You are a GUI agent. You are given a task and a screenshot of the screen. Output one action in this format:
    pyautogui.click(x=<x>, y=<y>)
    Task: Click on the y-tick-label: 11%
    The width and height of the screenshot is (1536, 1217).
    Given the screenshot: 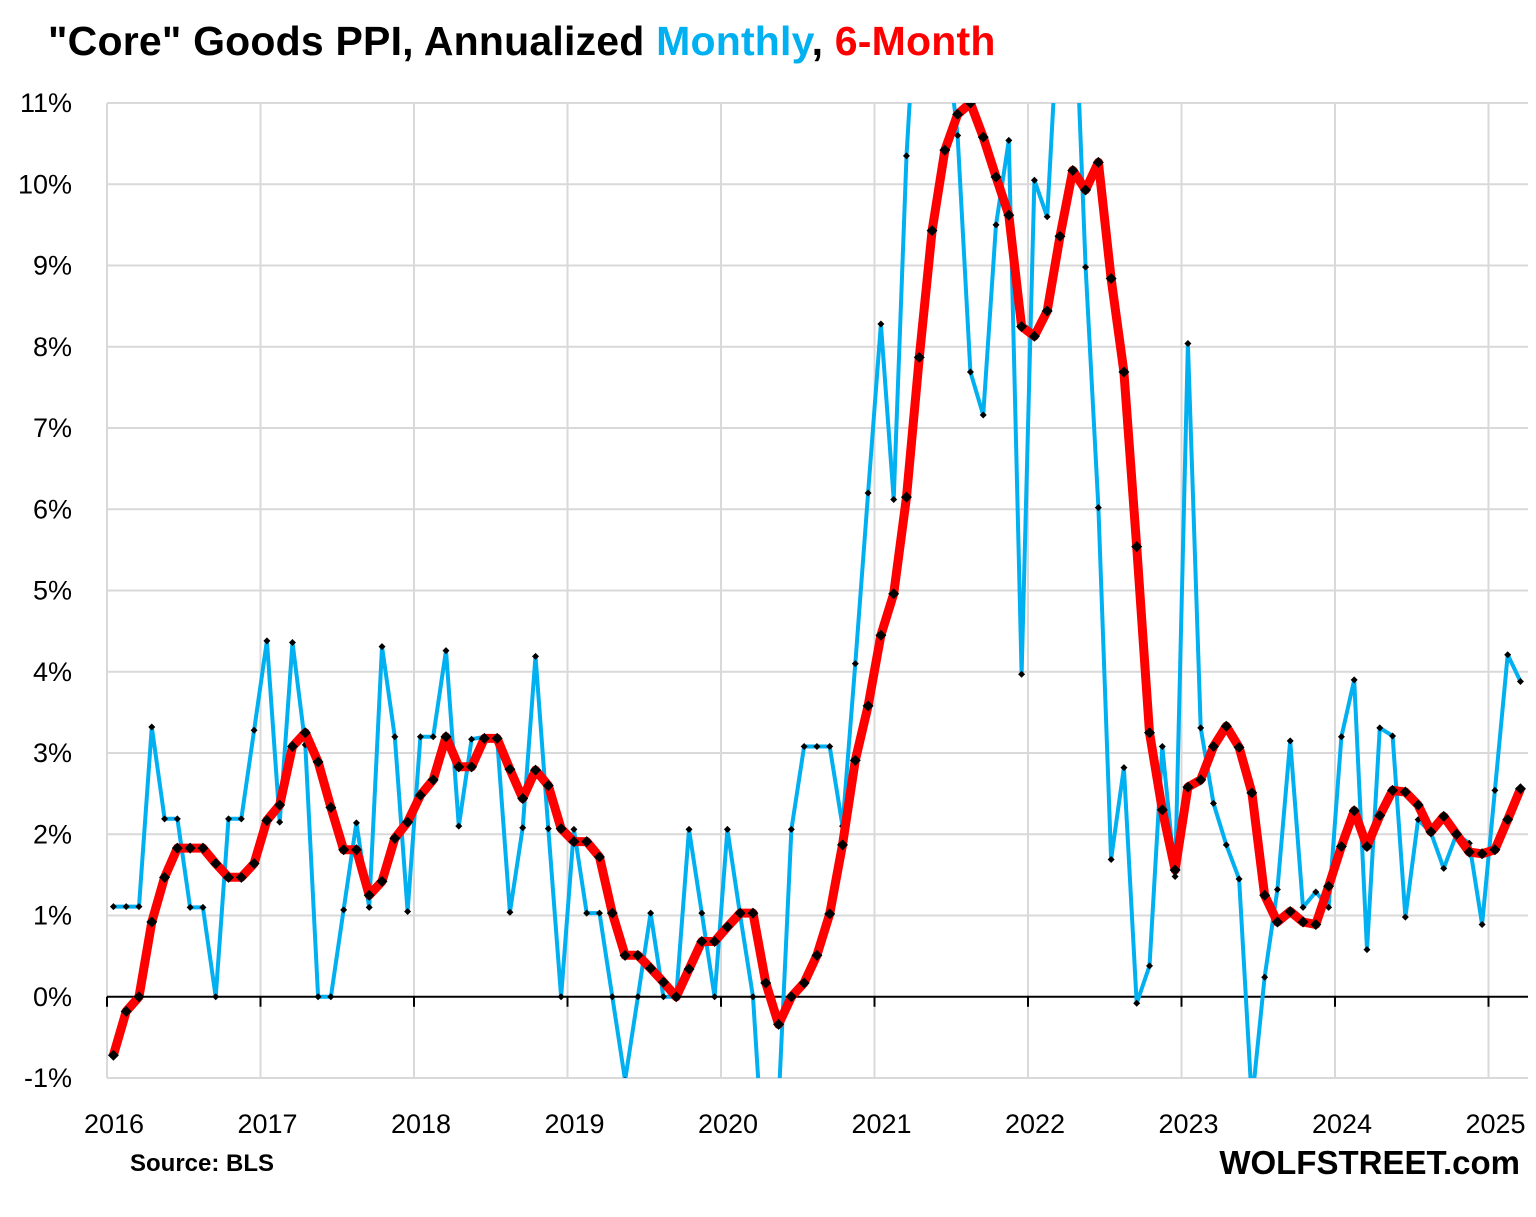 What is the action you would take?
    pyautogui.click(x=46, y=103)
    